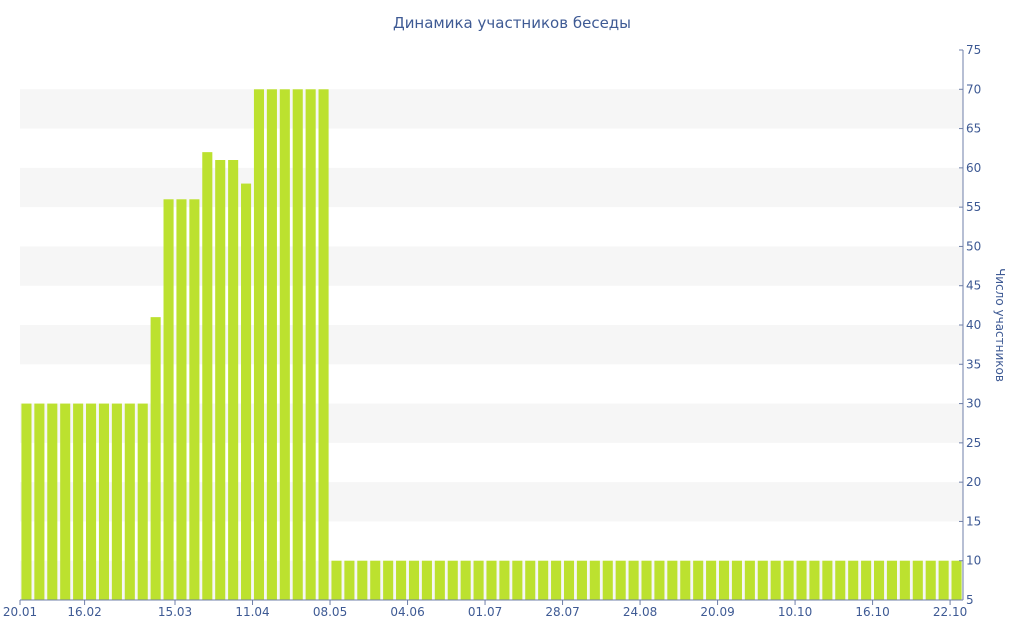  Describe the element at coordinates (512, 23) in the screenshot. I see `chart-title: Динамика участников беседы` at that location.